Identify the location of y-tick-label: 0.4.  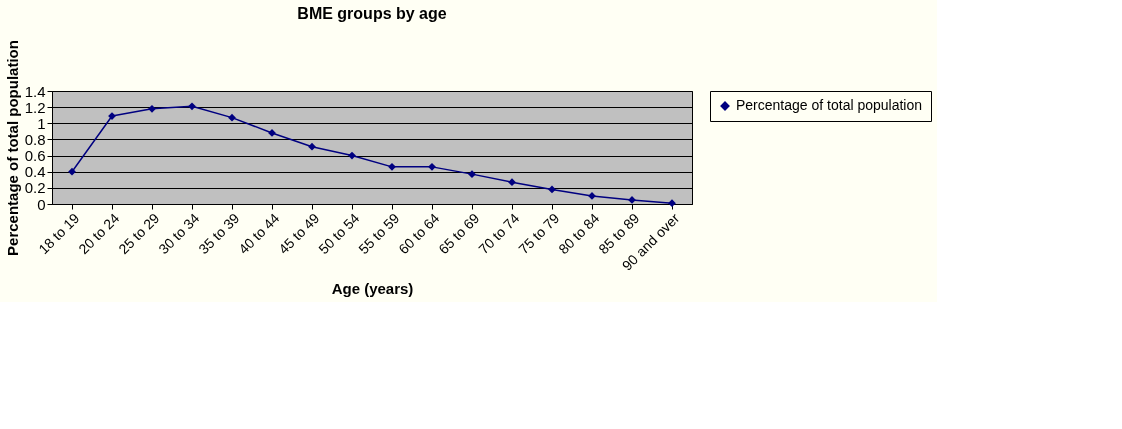
(35, 172).